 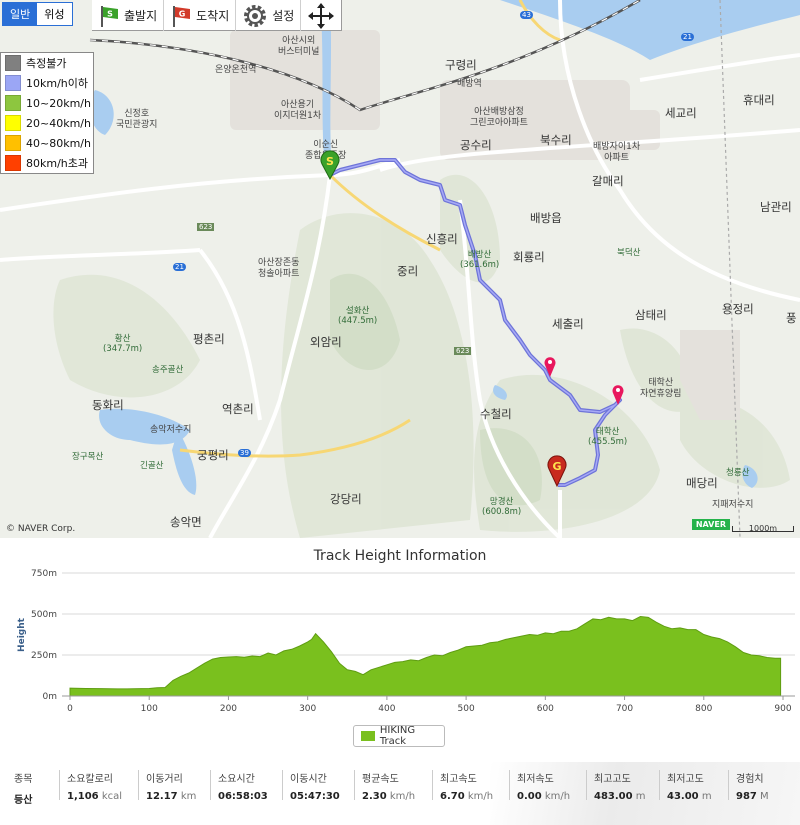 I want to click on stat-value-row: 1,106 kcal, so click(x=94, y=796).